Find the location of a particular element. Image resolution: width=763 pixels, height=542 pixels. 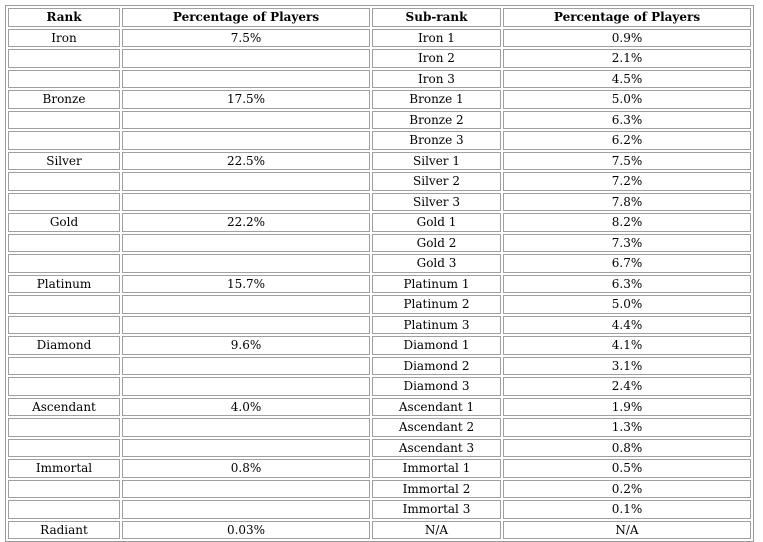

rank-cell: Platinum is located at coordinates (64, 283).